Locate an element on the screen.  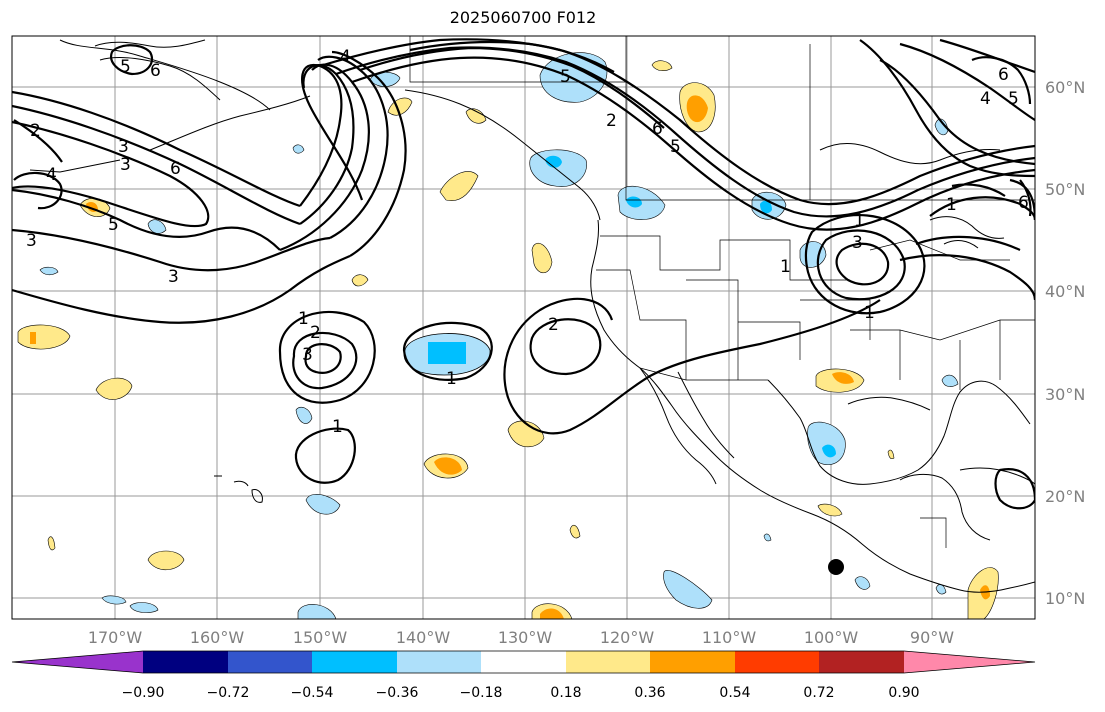
lat-label-20n: 20°N is located at coordinates (1065, 496).